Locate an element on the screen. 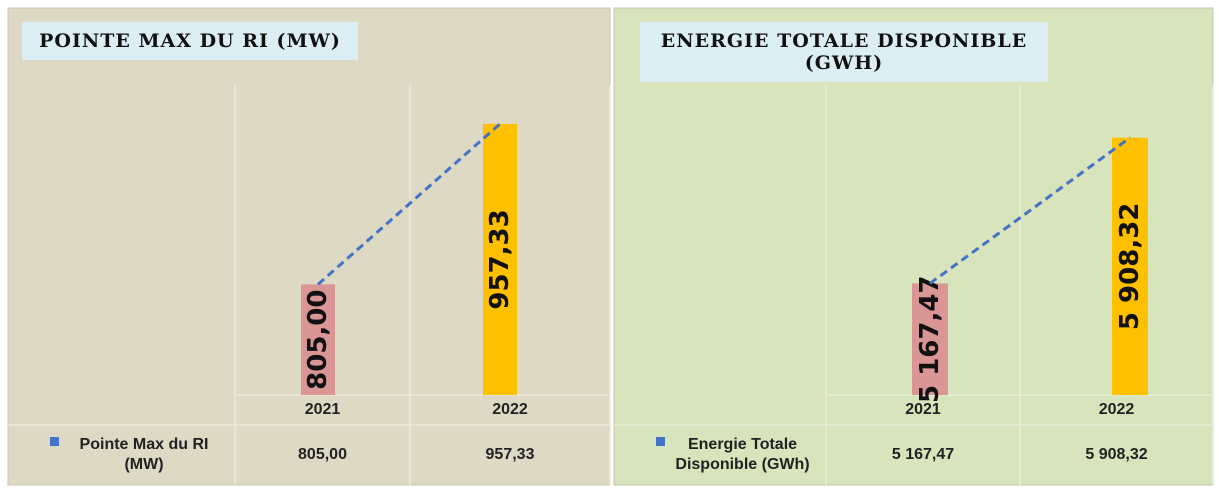  table-value: 5 908,32 is located at coordinates (1116, 454).